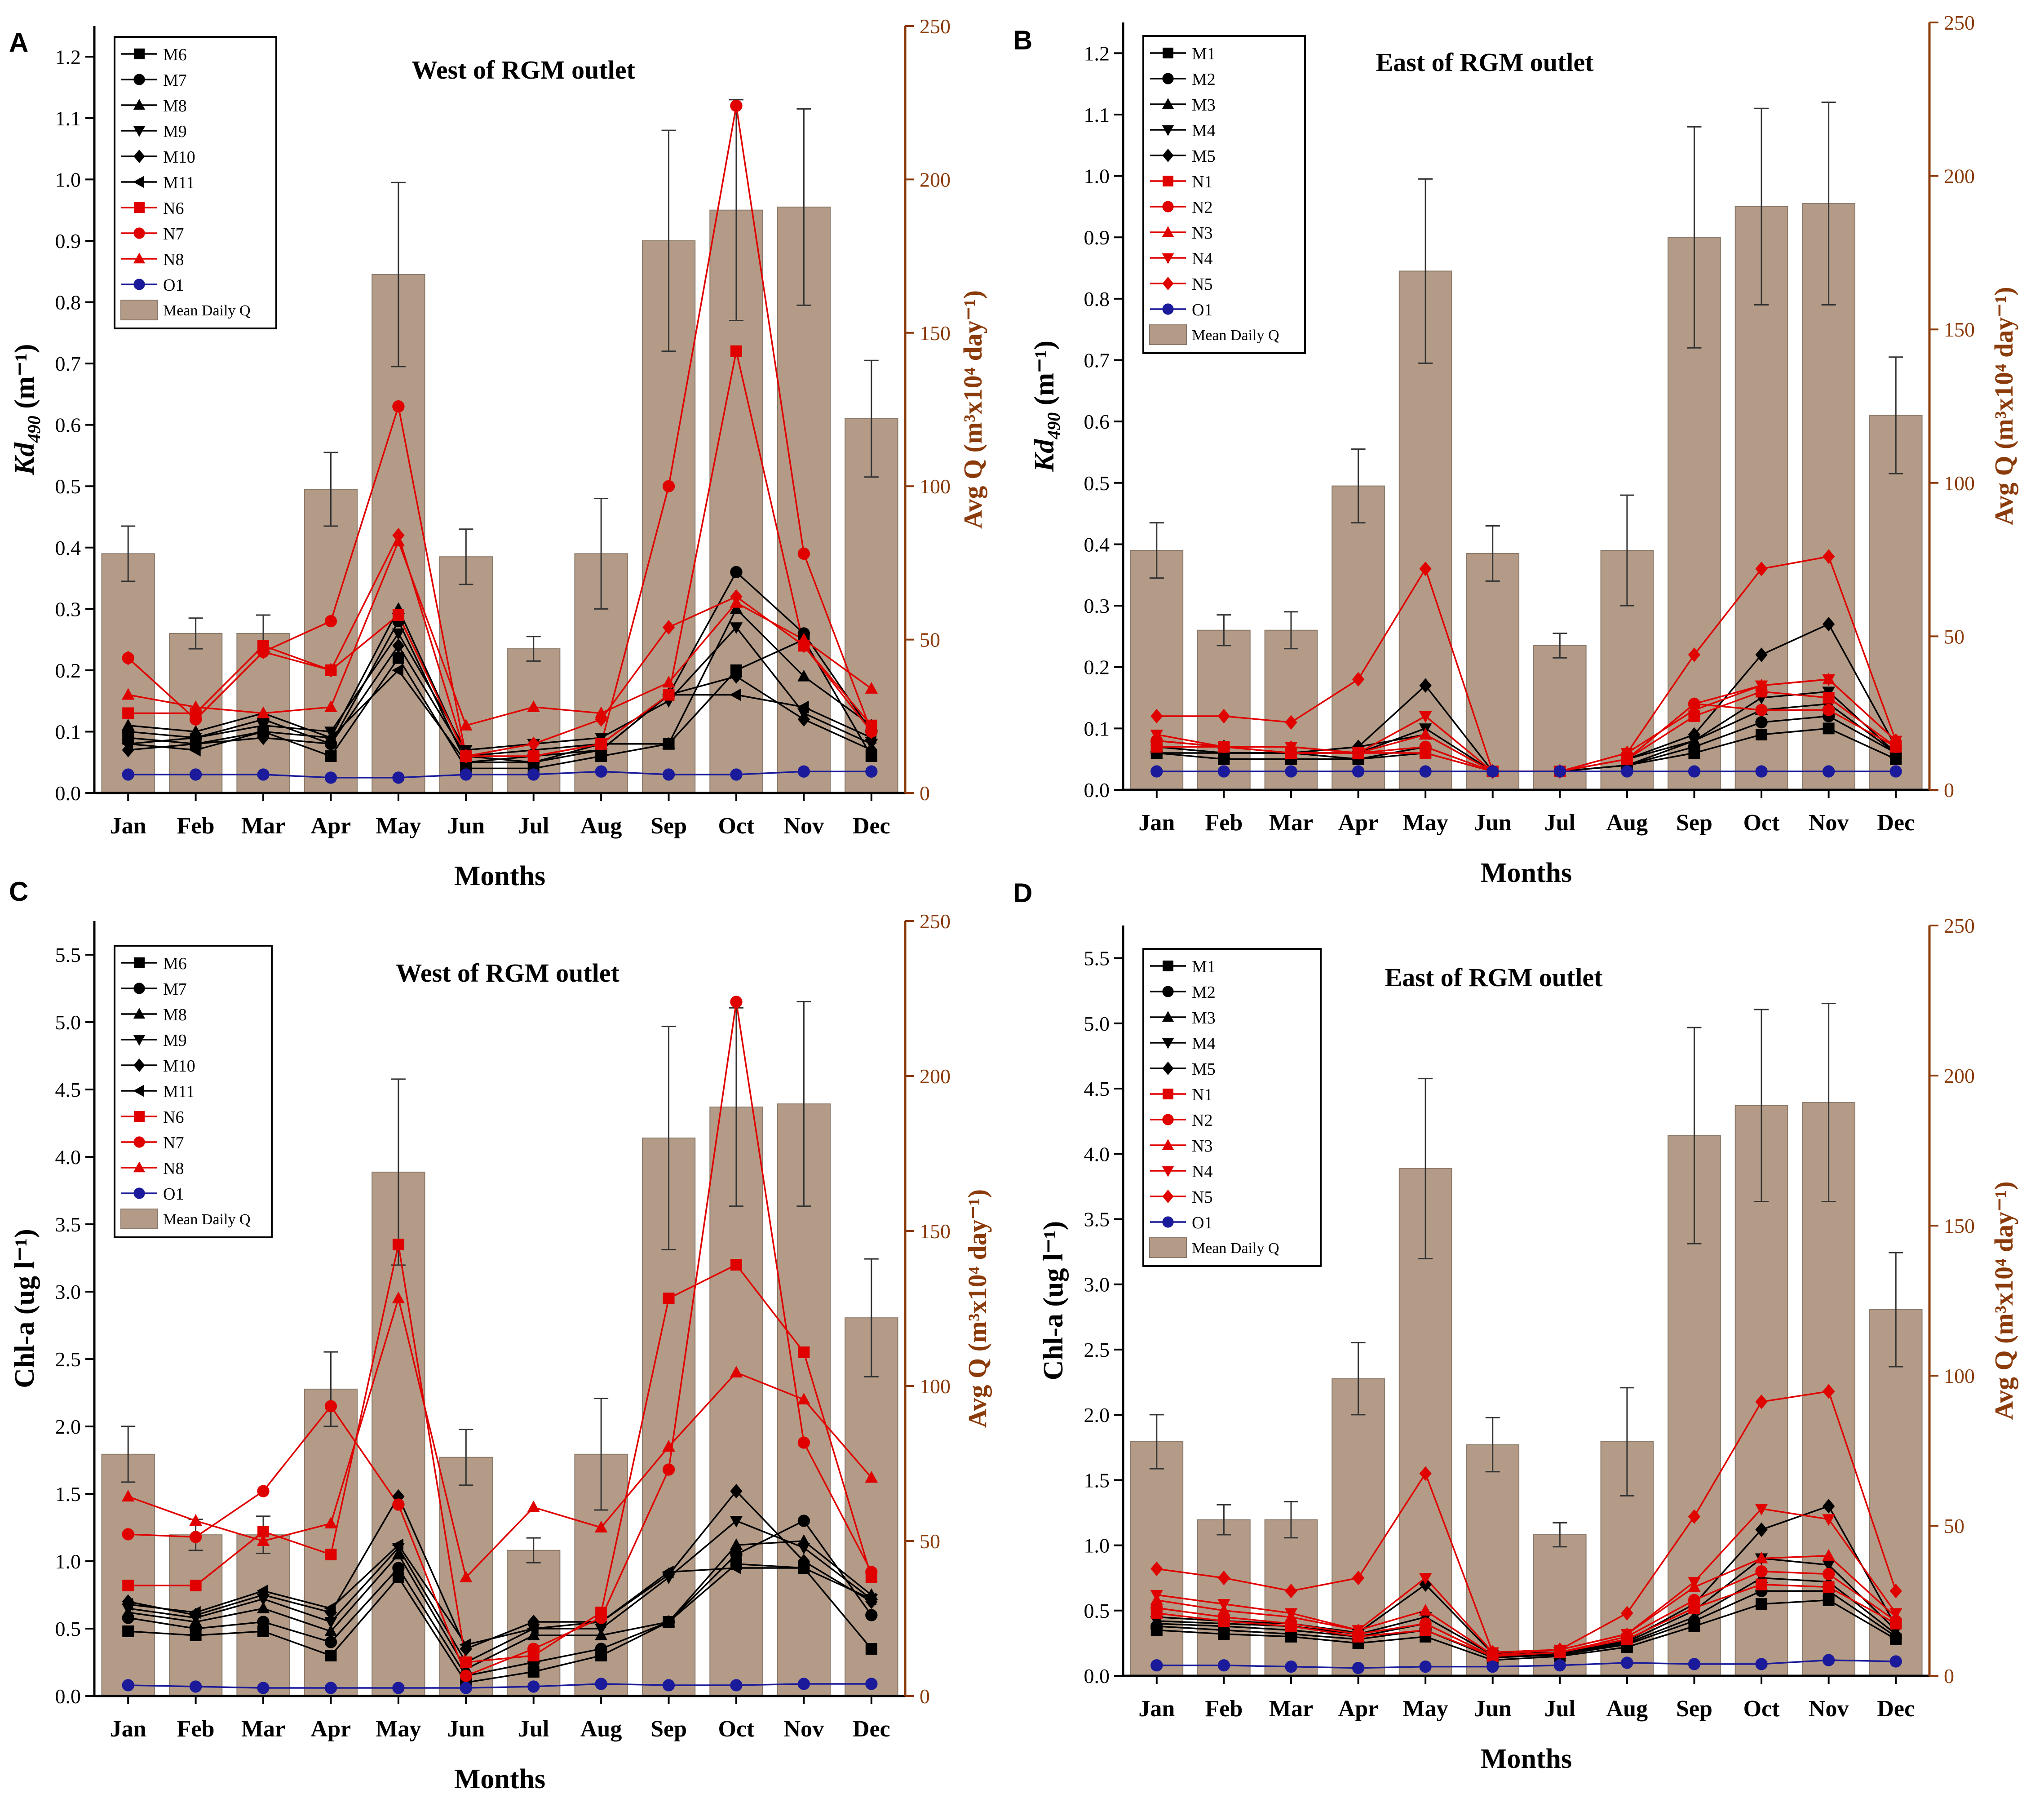 This screenshot has height=1798, width=2044. Describe the element at coordinates (1762, 735) in the screenshot. I see `point-M1` at that location.